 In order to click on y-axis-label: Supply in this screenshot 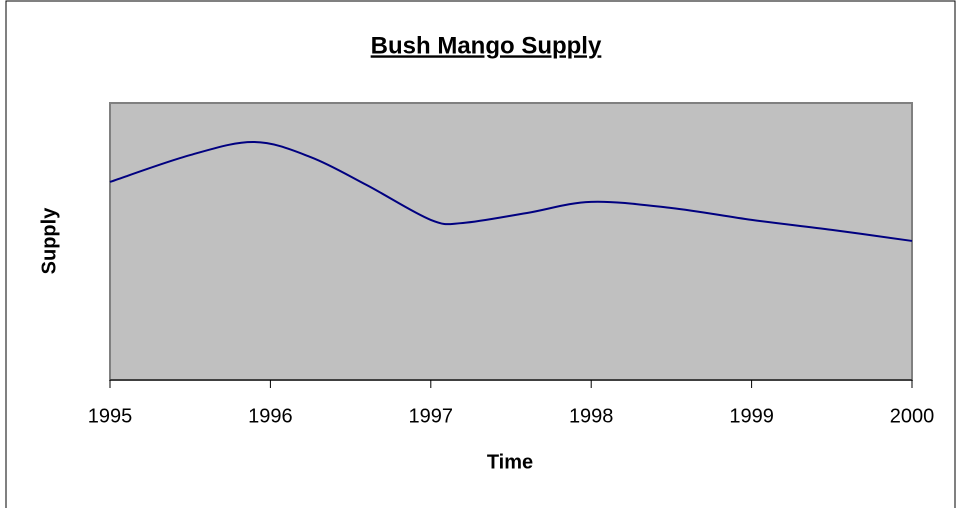, I will do `click(49, 241)`.